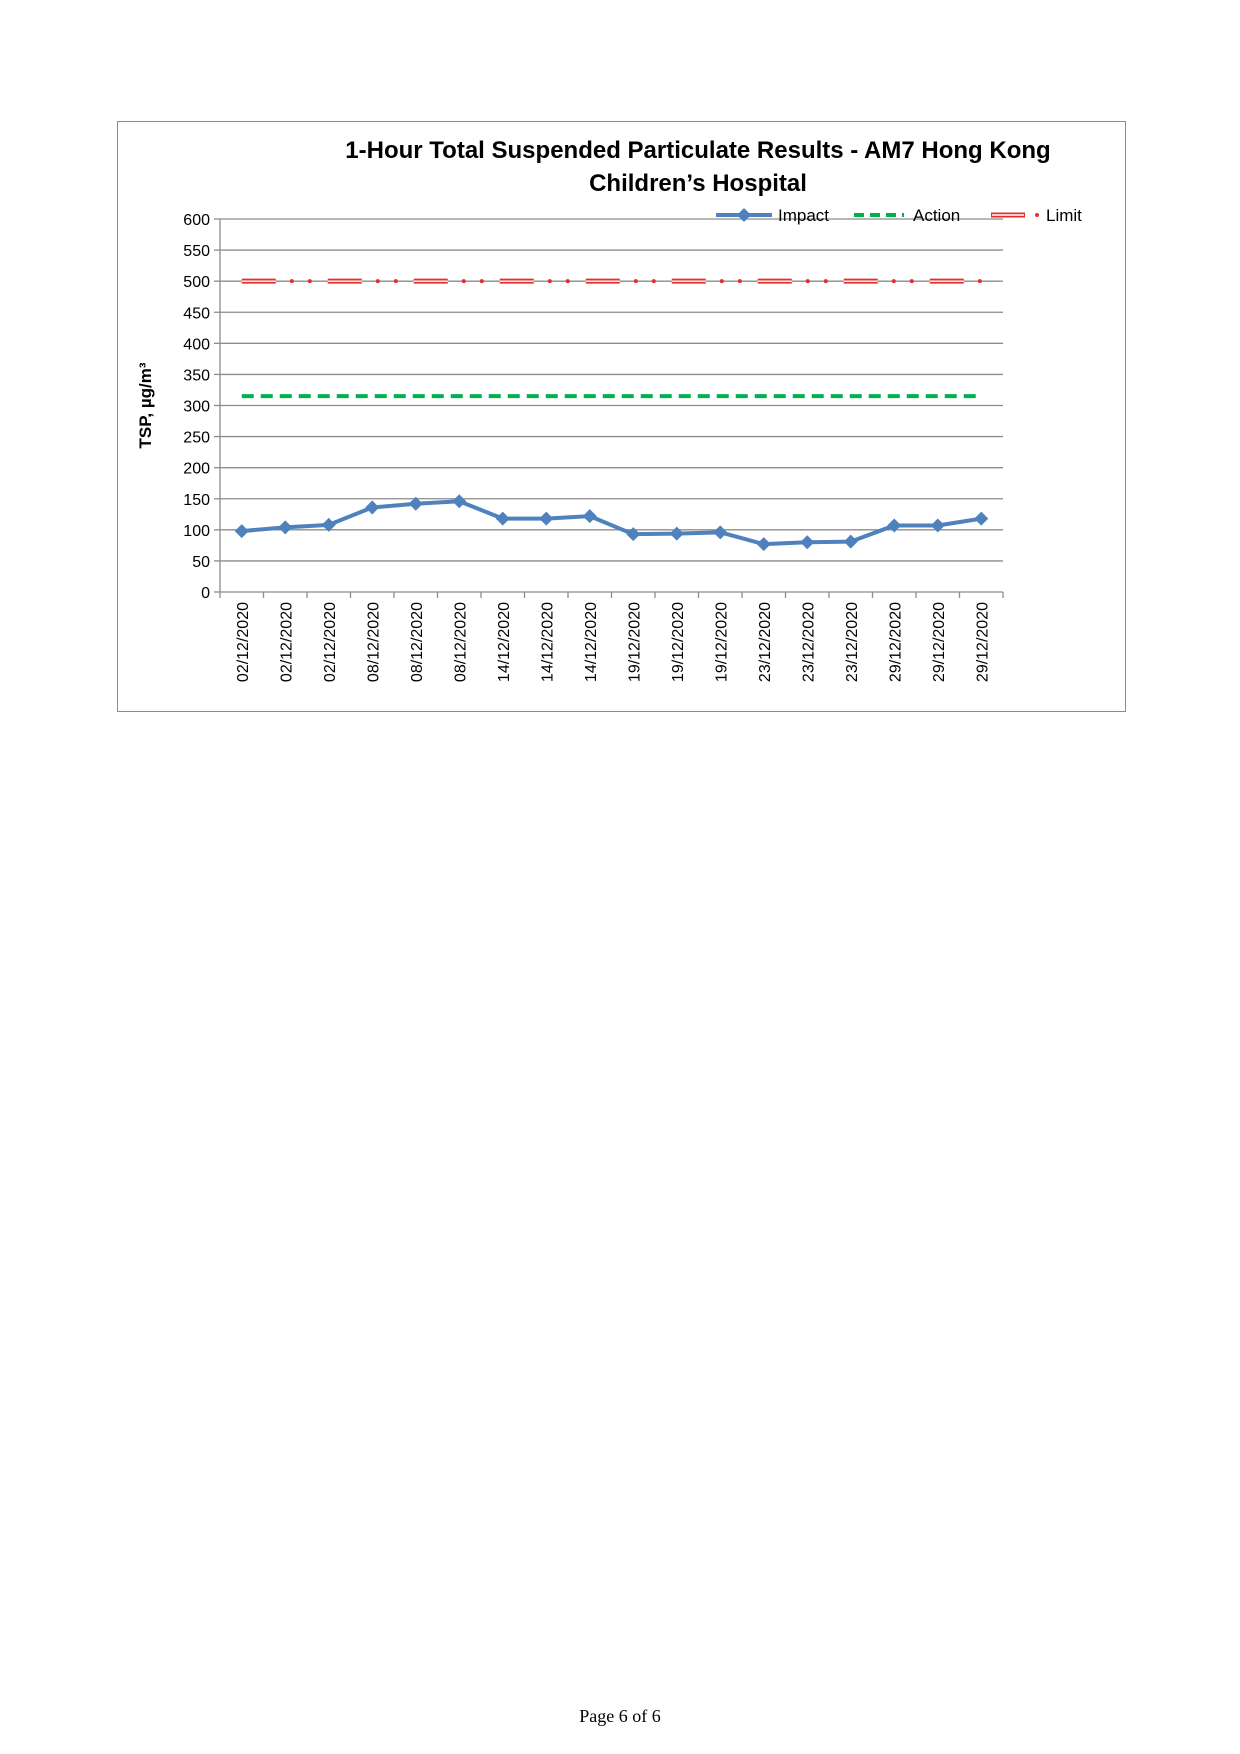 This screenshot has height=1754, width=1240. Describe the element at coordinates (620, 1716) in the screenshot. I see `page-number: Page 6 of 6` at that location.